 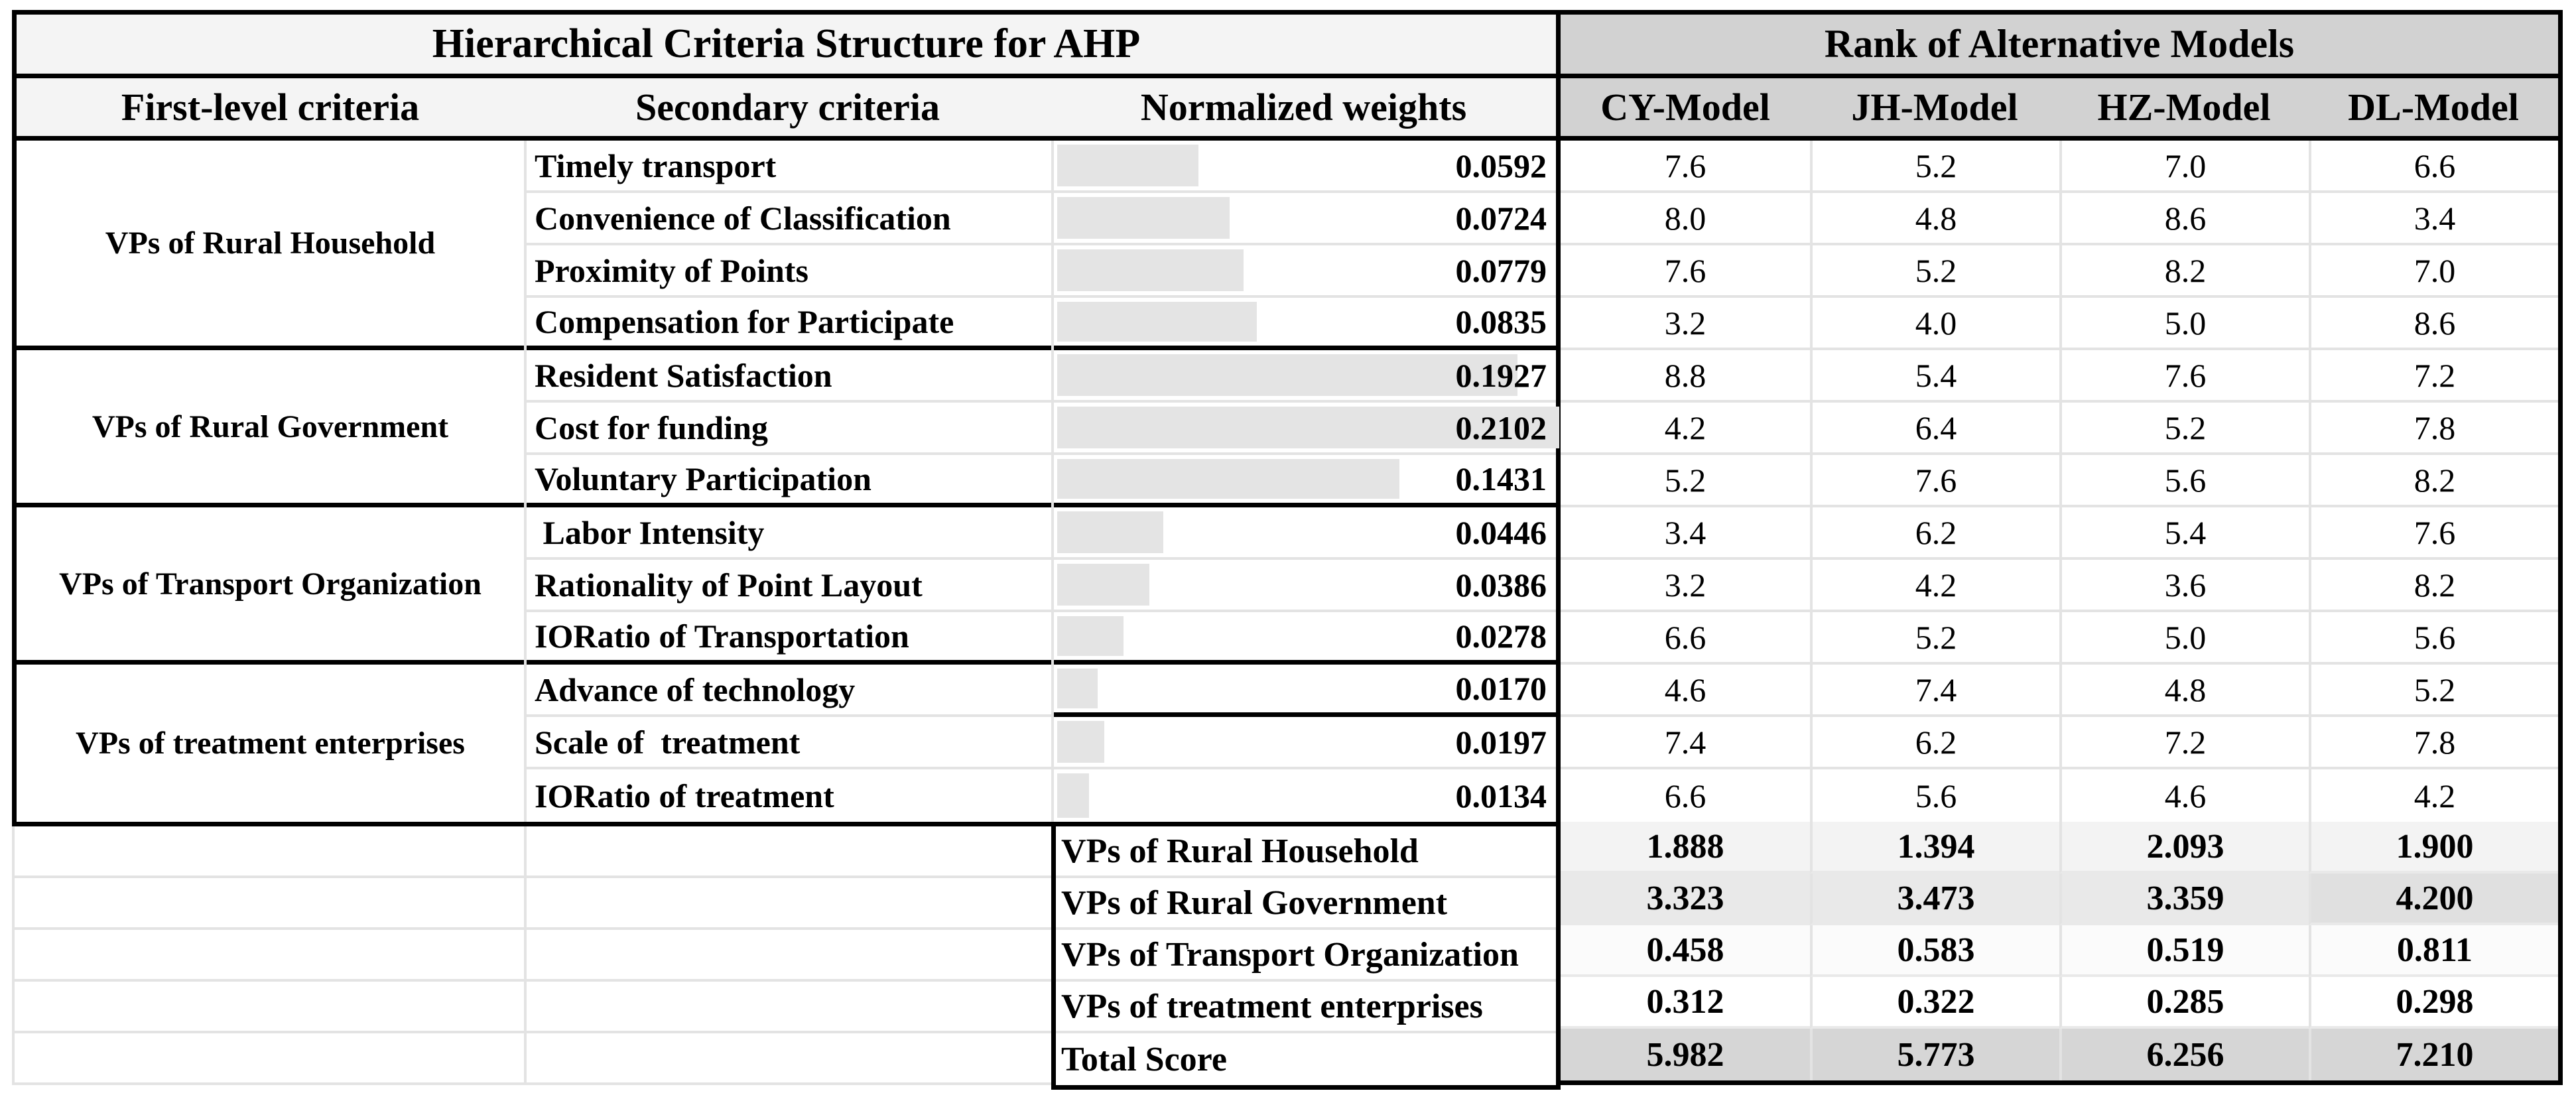 I want to click on score-cell: 5.6, so click(x=2184, y=481).